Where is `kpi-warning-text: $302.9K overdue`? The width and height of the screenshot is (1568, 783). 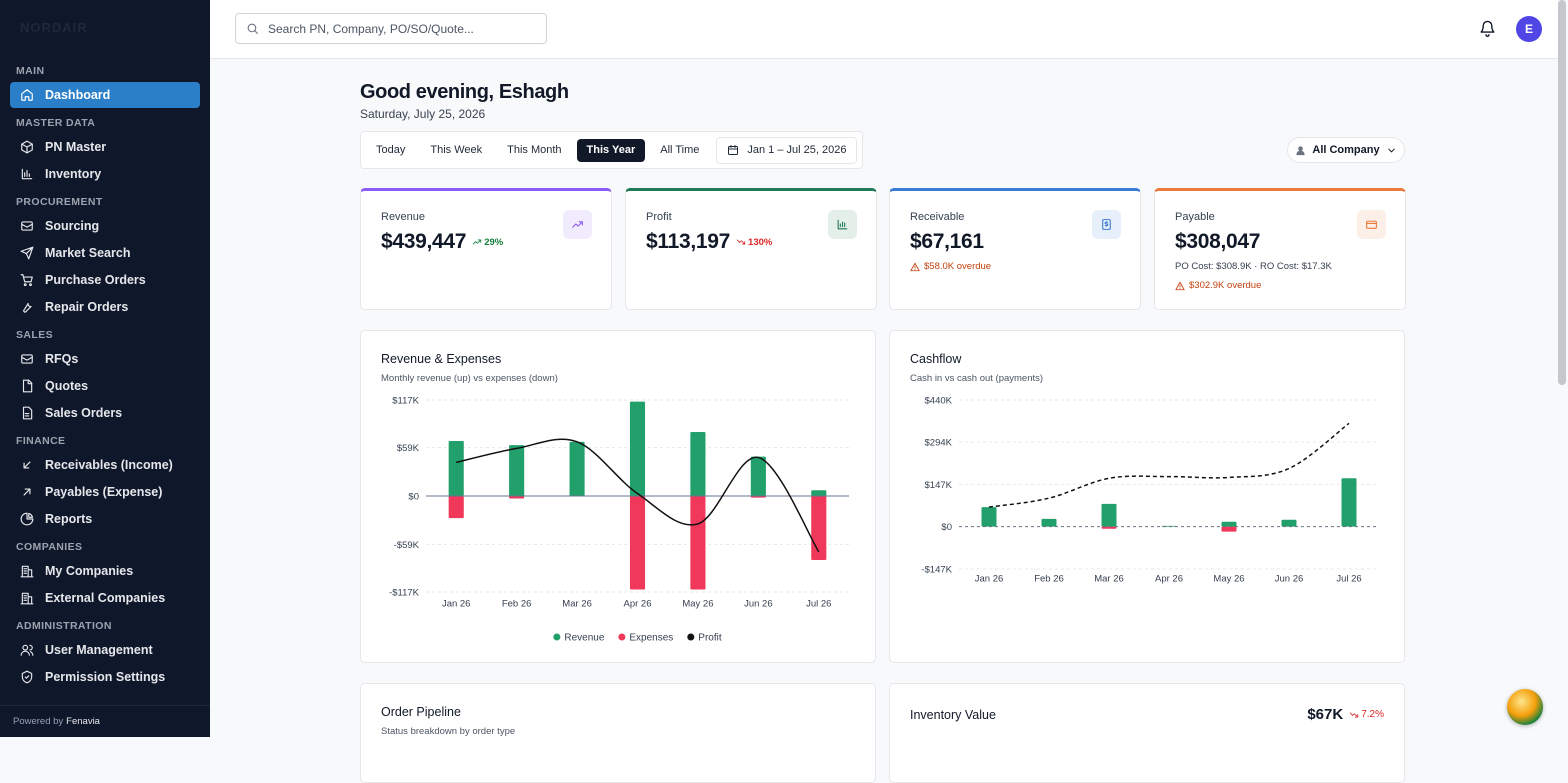
kpi-warning-text: $302.9K overdue is located at coordinates (1225, 285).